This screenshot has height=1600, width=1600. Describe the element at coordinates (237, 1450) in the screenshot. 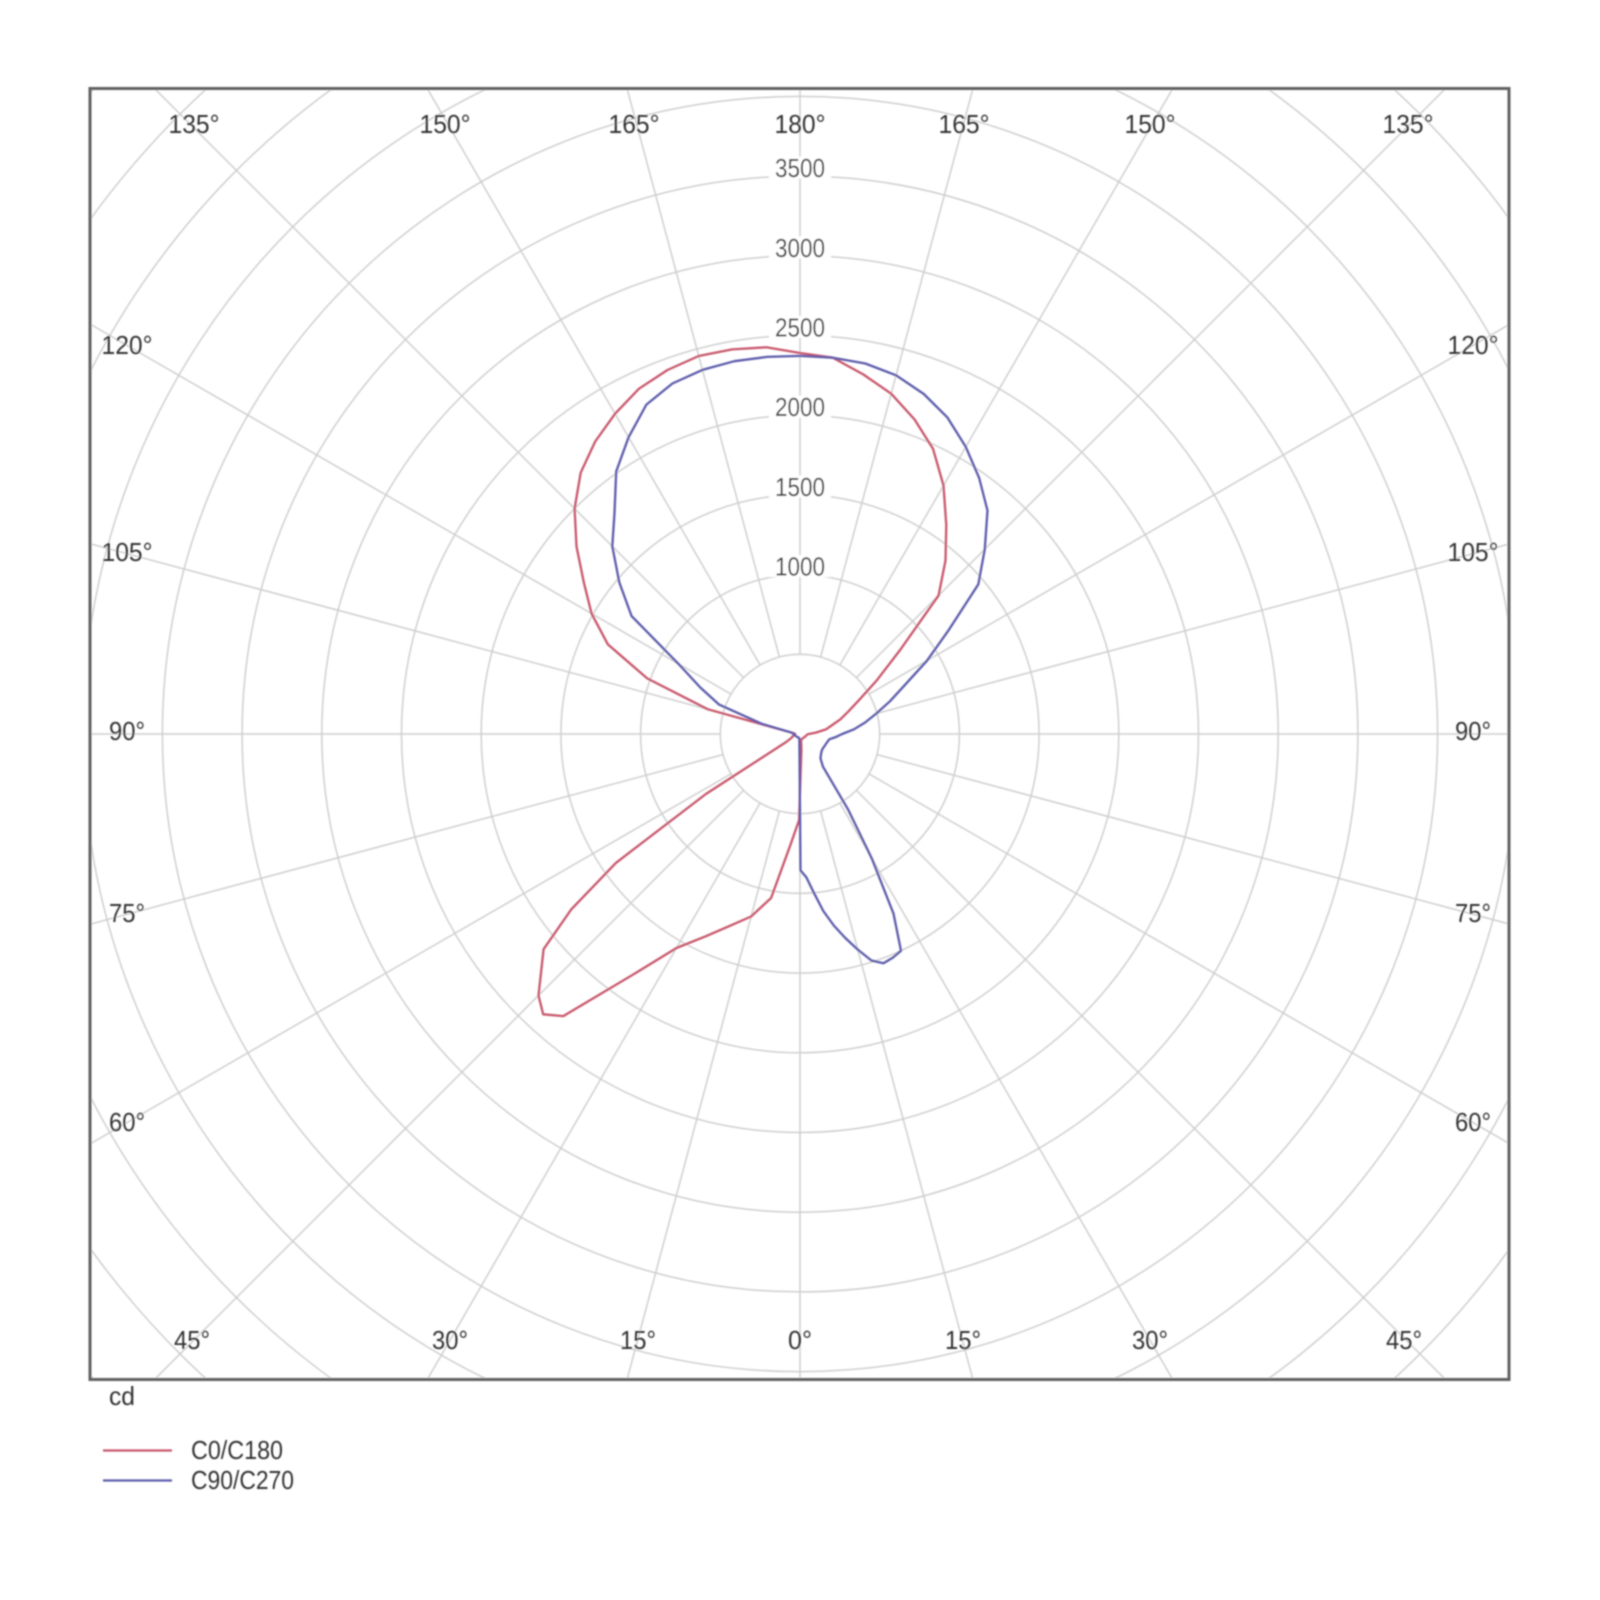

I see `svg-text: C0/C180` at that location.